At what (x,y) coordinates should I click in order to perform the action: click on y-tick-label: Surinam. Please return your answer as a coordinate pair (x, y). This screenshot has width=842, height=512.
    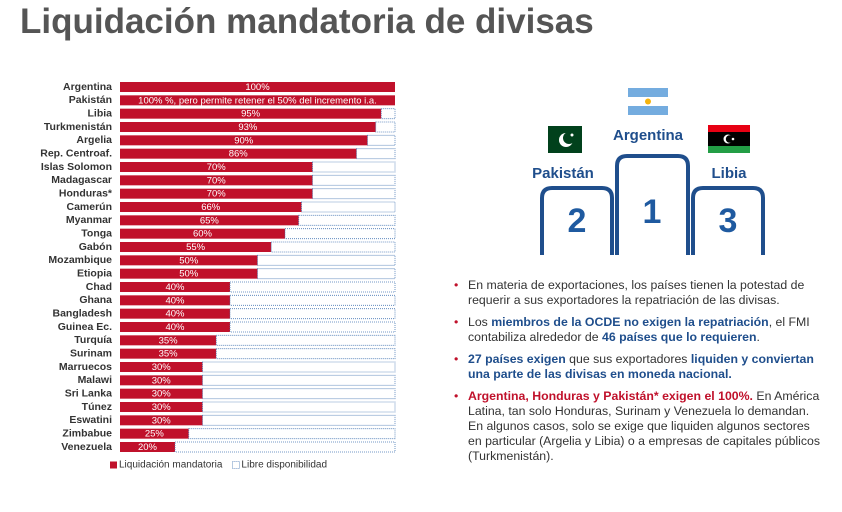
    Looking at the image, I should click on (91, 353).